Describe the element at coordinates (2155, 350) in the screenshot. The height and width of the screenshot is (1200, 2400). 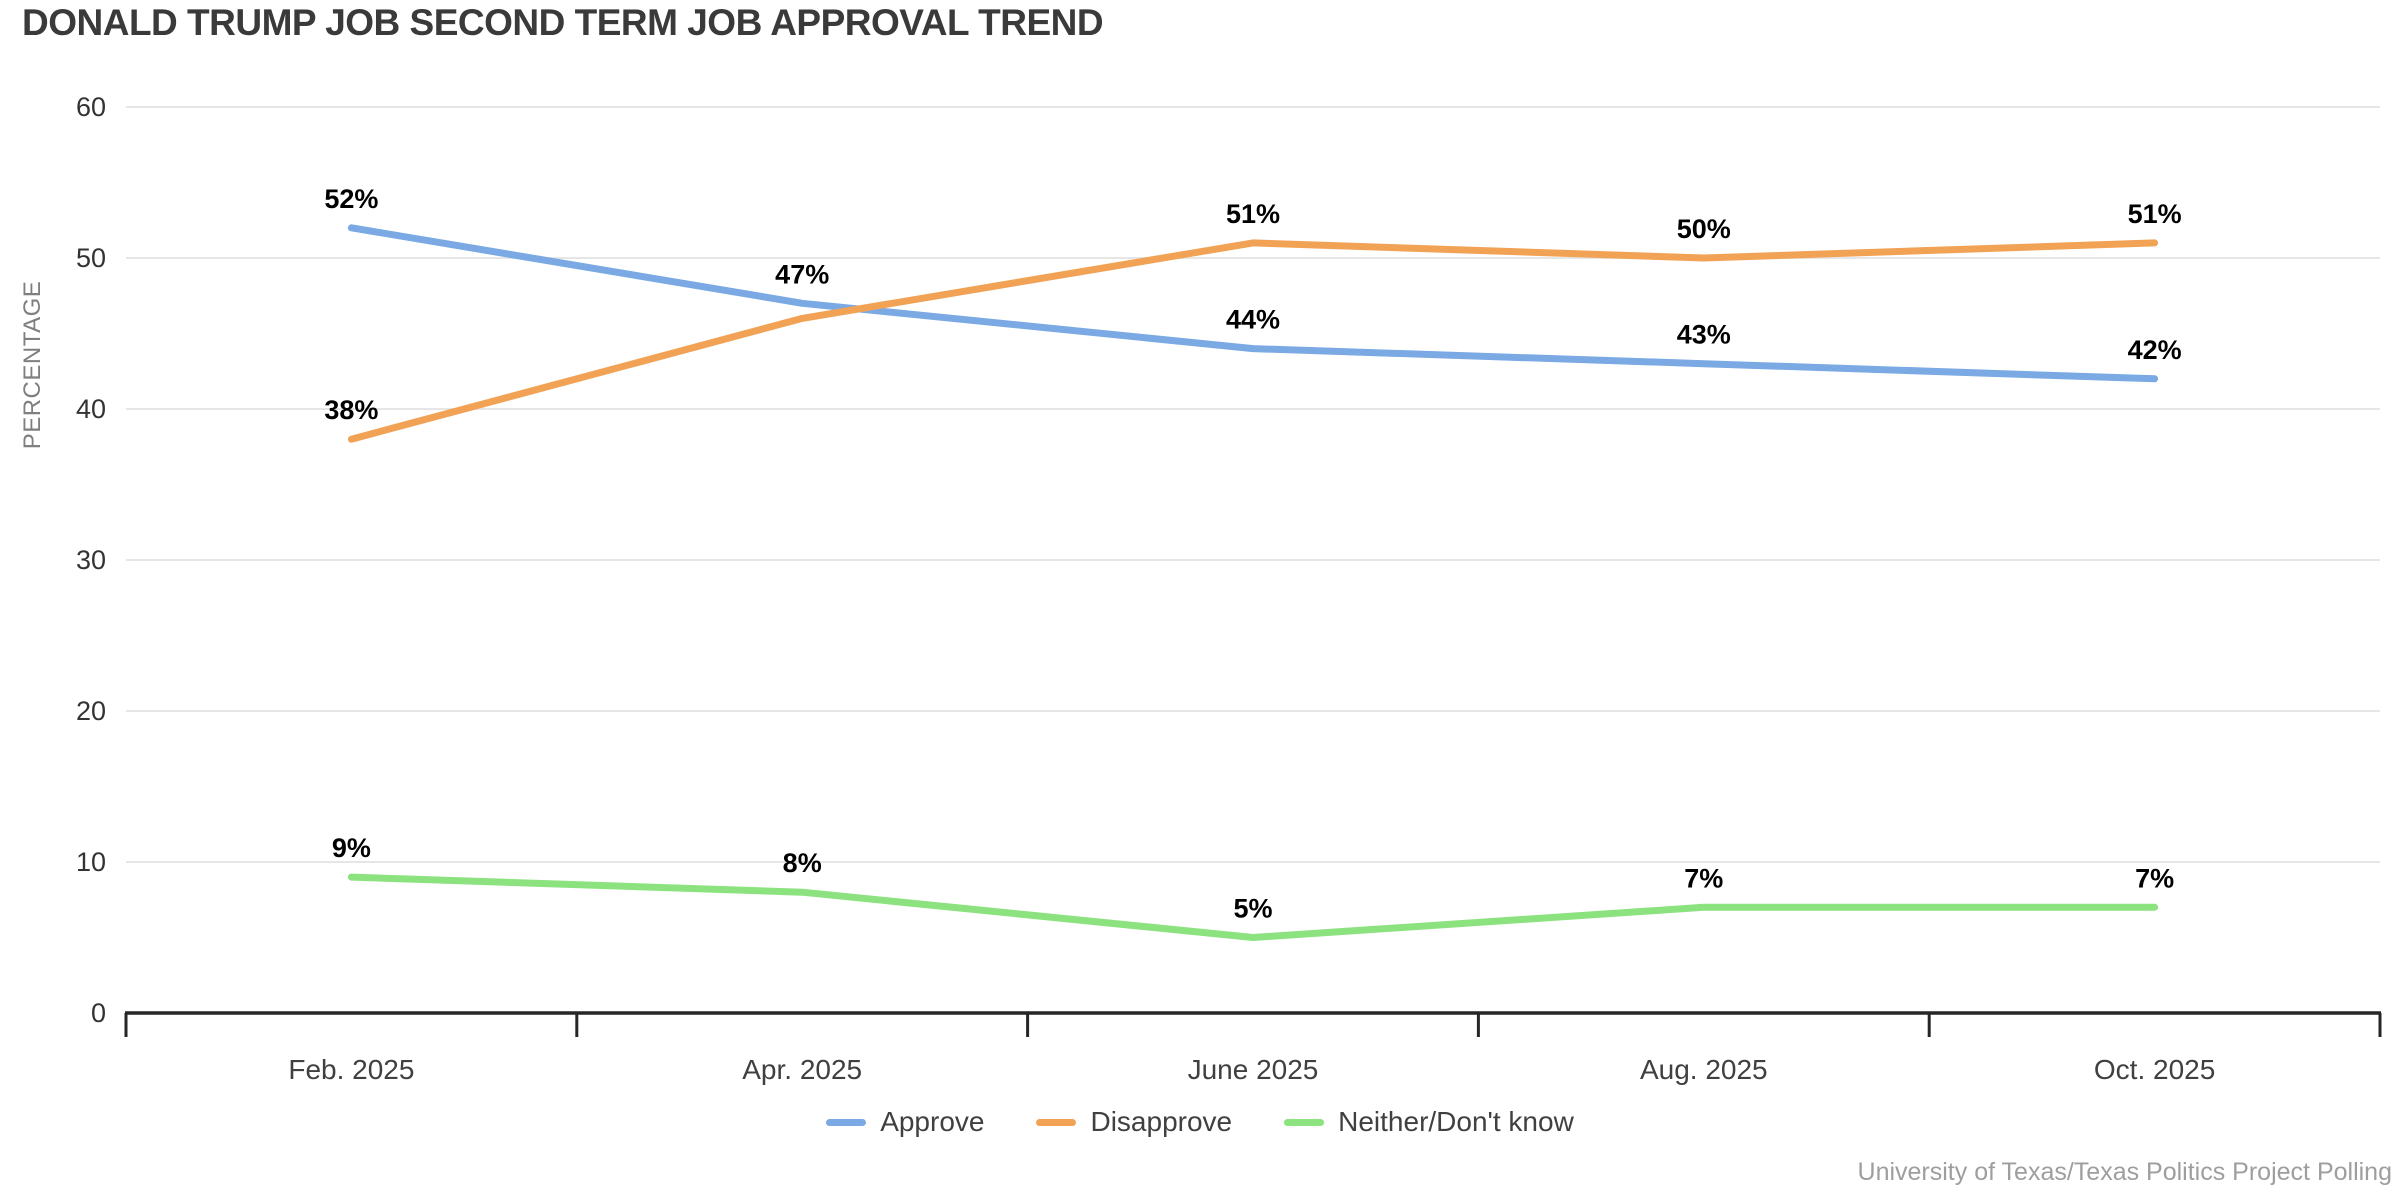
I see `data-label-approve: 42%` at that location.